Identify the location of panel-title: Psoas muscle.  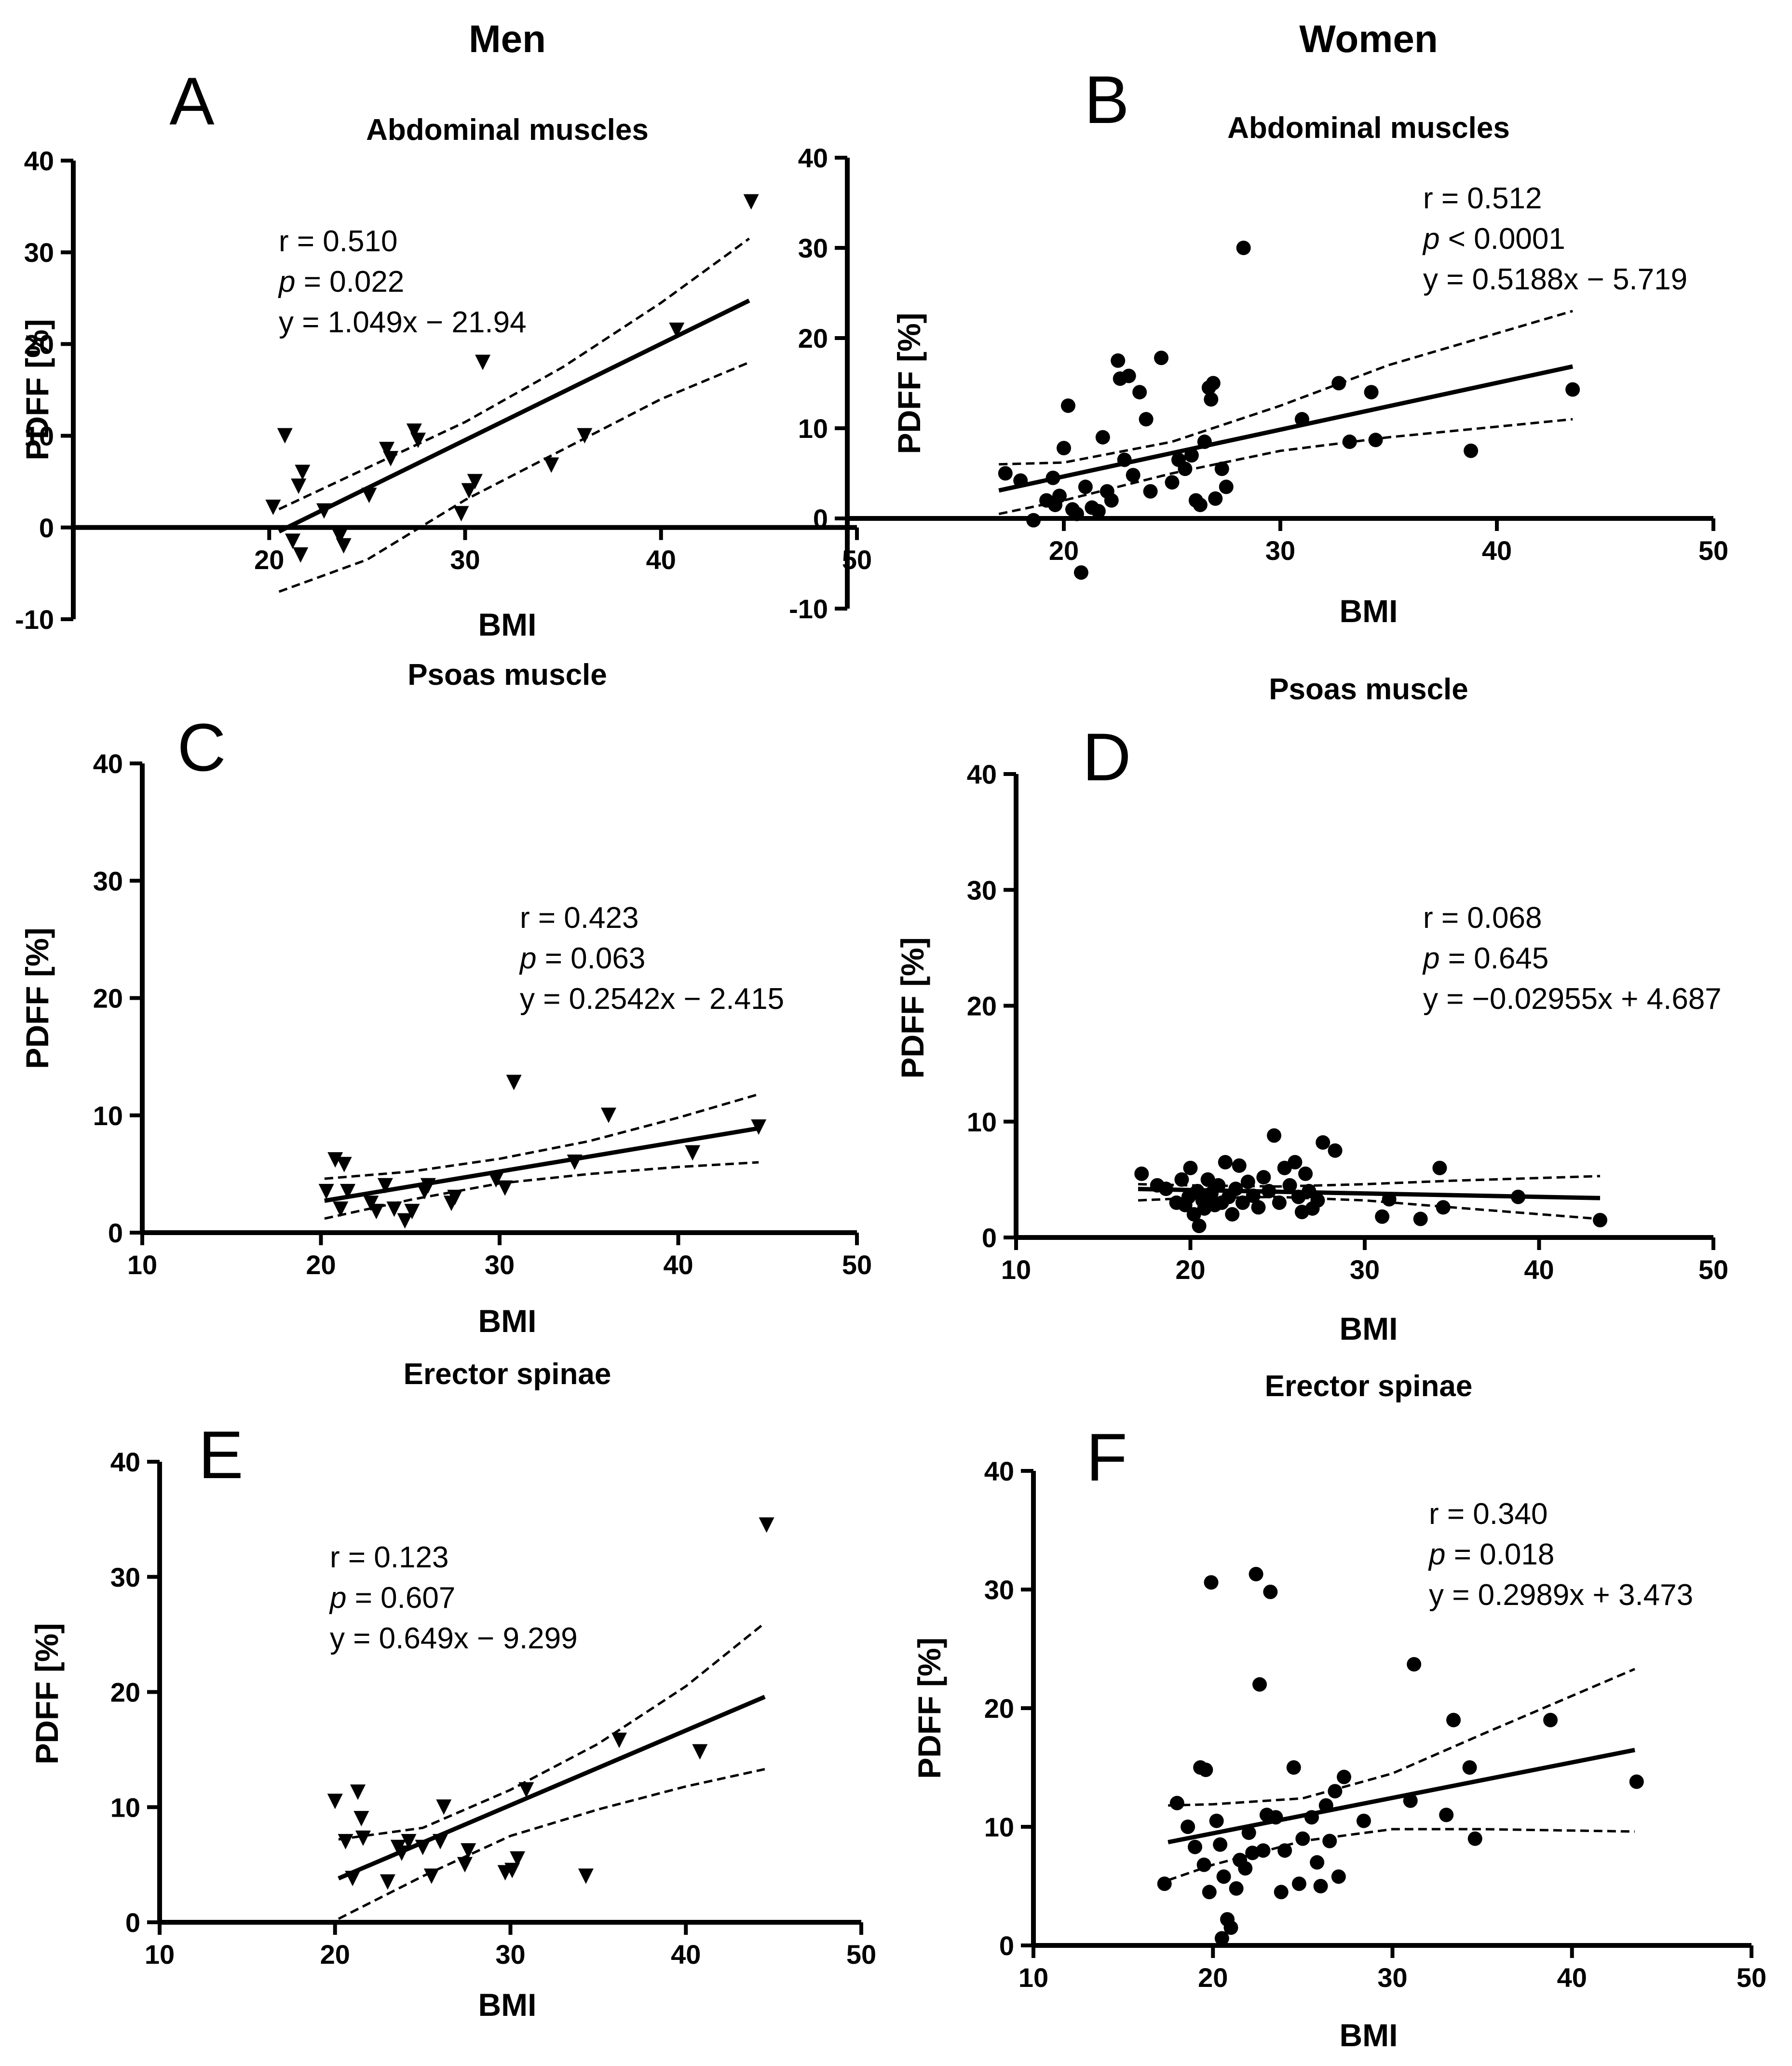
(1368, 689).